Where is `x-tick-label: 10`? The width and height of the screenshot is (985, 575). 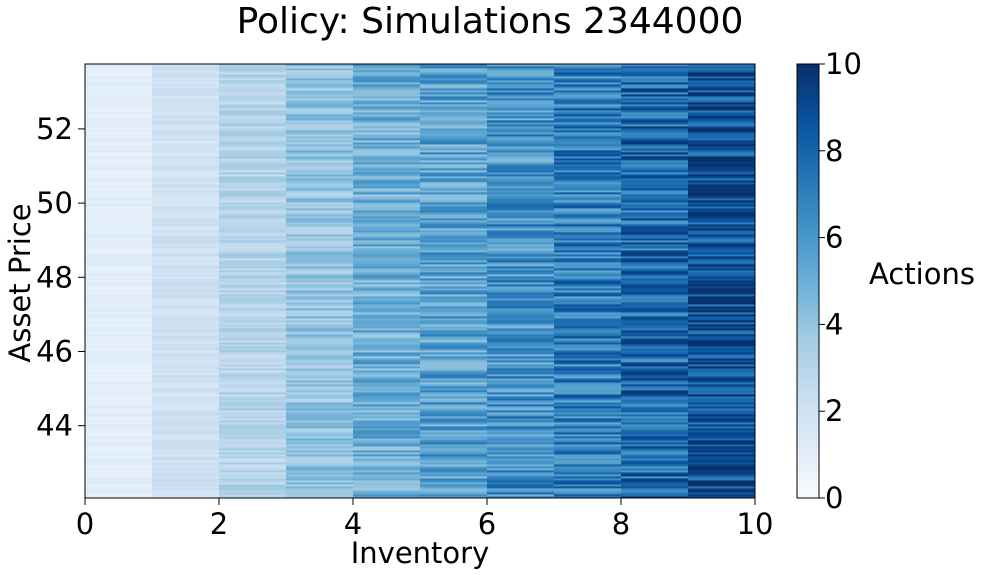 x-tick-label: 10 is located at coordinates (755, 524).